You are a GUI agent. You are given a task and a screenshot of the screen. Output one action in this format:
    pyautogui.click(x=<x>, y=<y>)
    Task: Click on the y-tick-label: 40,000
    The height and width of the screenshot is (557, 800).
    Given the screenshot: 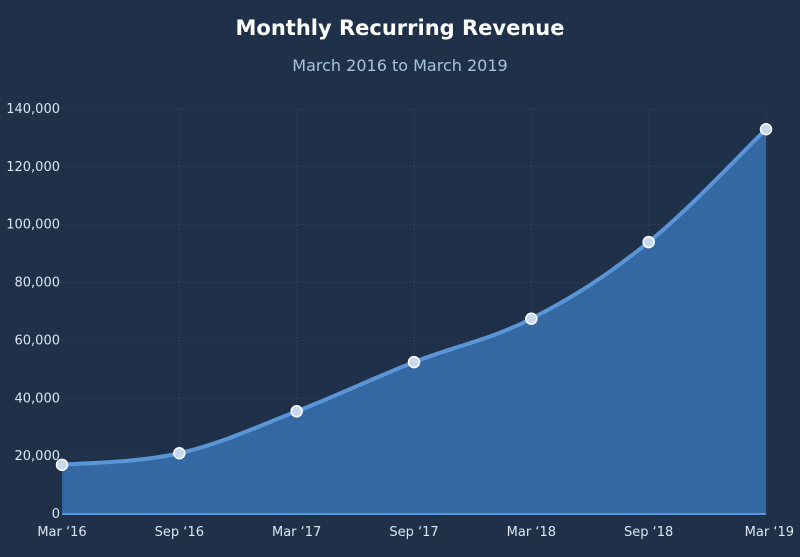 What is the action you would take?
    pyautogui.click(x=38, y=398)
    